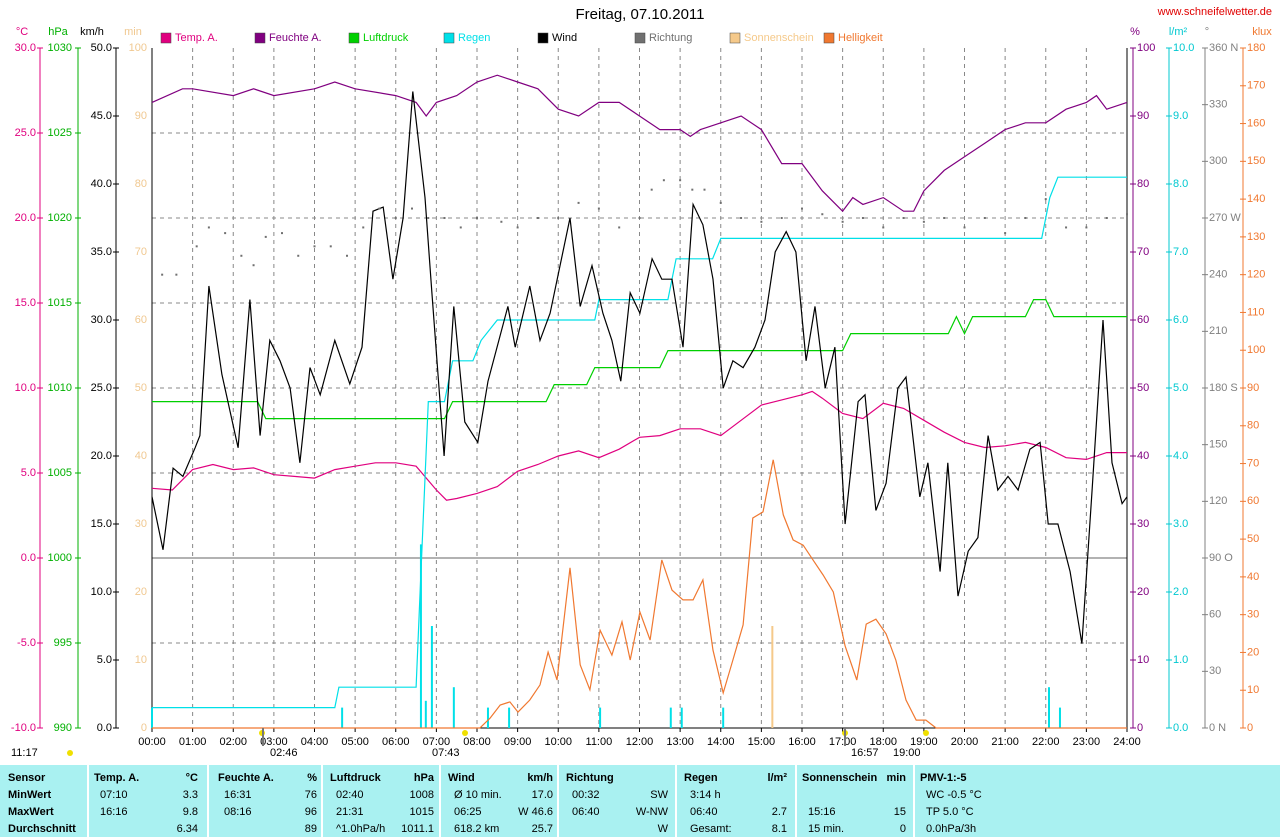 Image resolution: width=1280 pixels, height=837 pixels. I want to click on y-tick-label: 1030, so click(60, 48).